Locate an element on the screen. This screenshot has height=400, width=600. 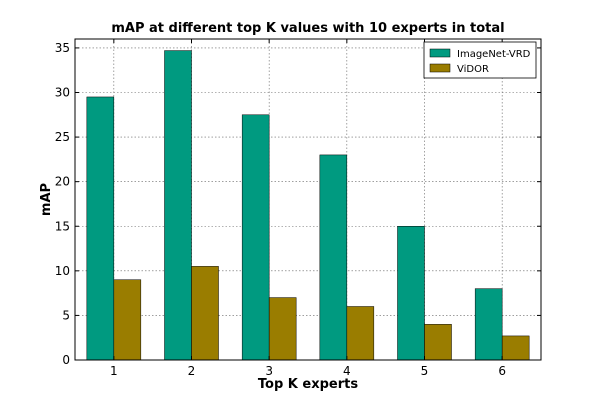
y-axis-label: mAP is located at coordinates (46, 199).